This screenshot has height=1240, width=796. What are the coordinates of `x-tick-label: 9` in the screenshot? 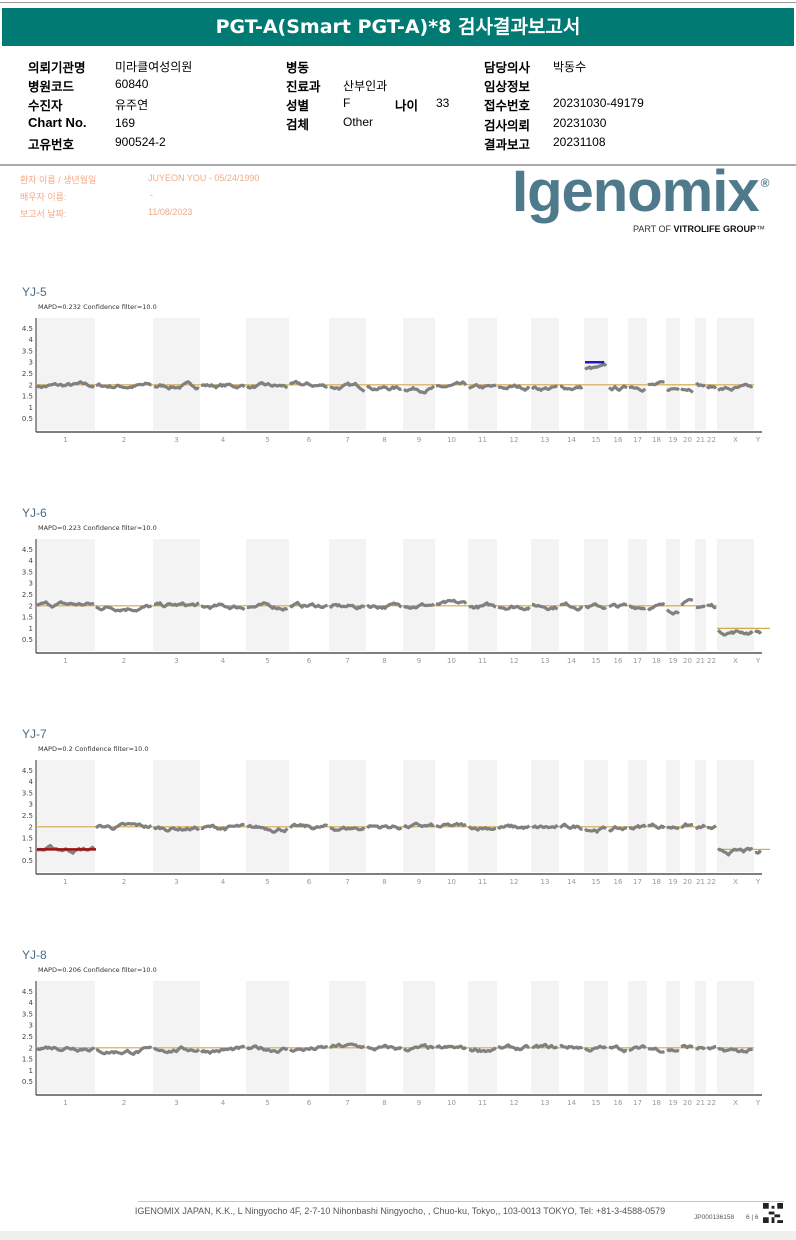 It's located at (419, 882).